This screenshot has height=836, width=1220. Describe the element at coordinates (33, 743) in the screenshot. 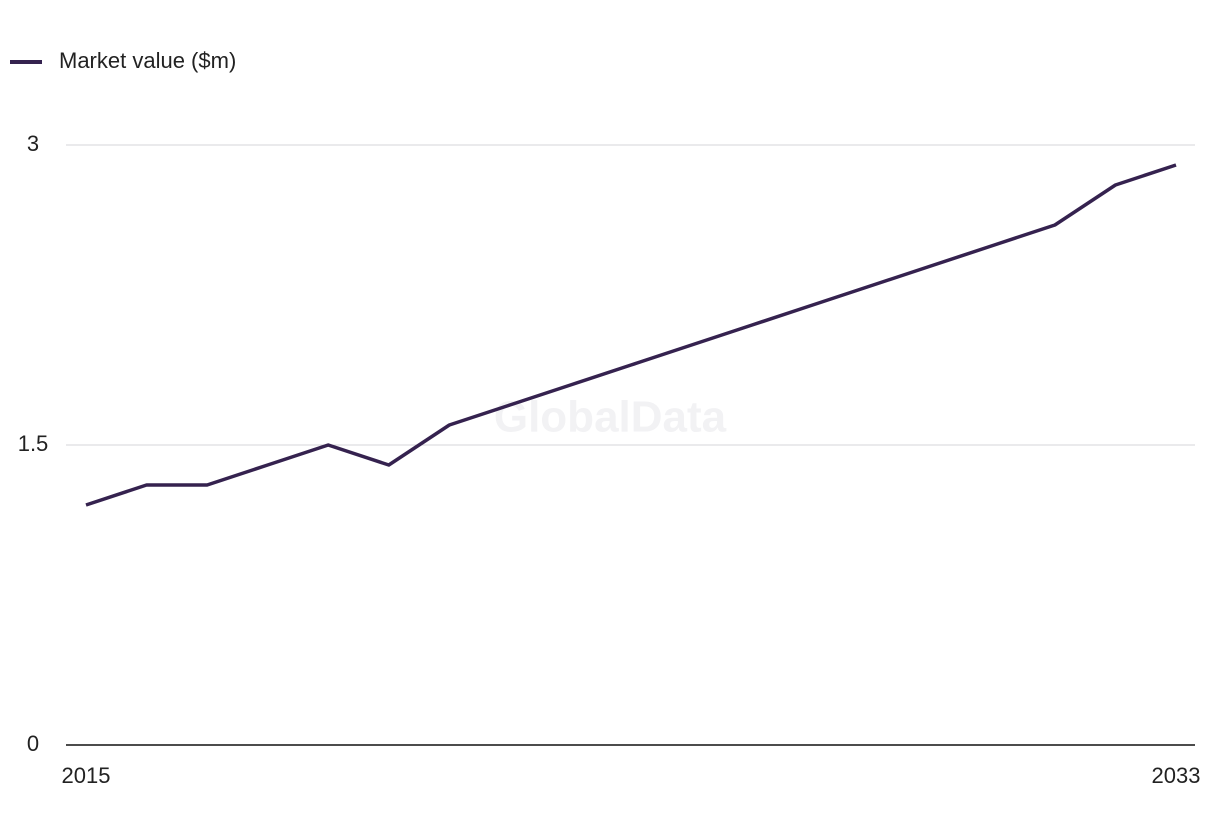

I see `y-tick-label: 0` at that location.